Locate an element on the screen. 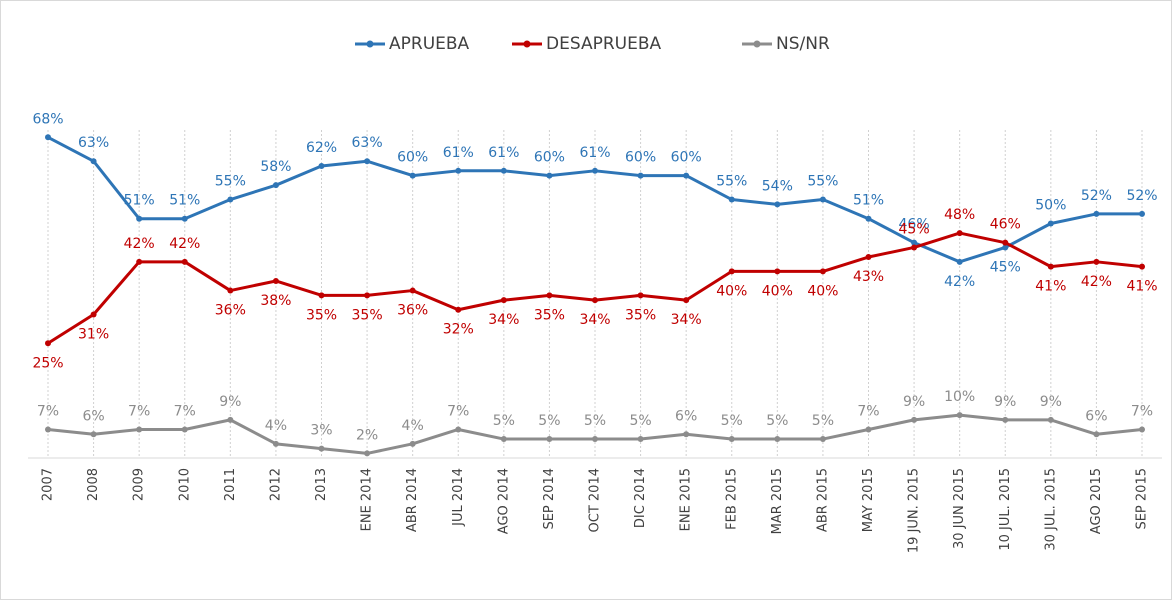 The height and width of the screenshot is (600, 1172). data-label: 31% is located at coordinates (93, 335).